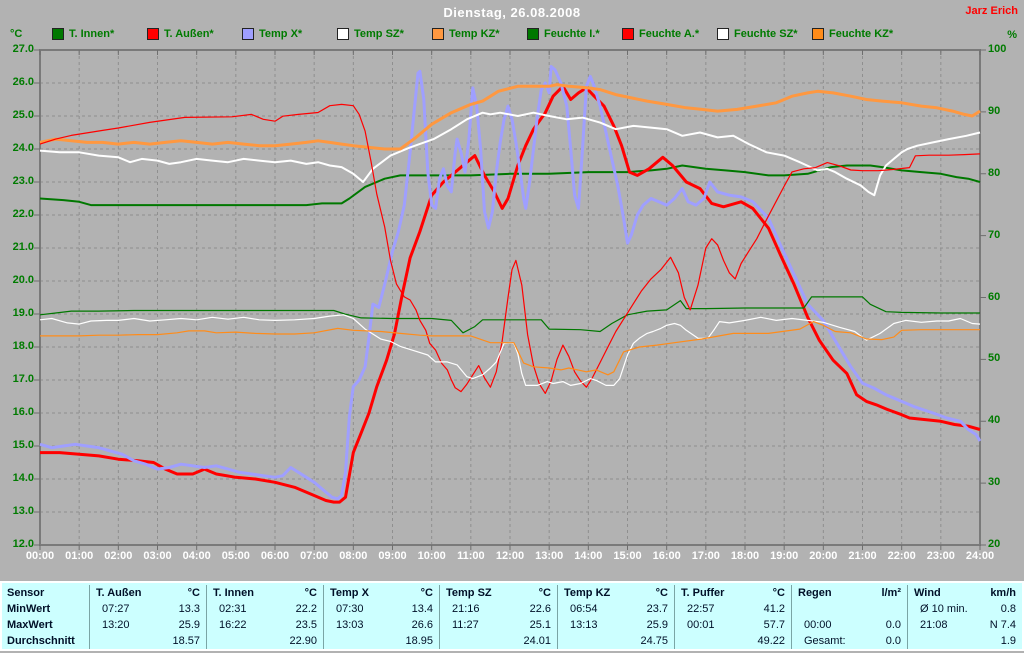 The height and width of the screenshot is (653, 1024). I want to click on table-cell: 00:00 0.0, so click(850, 625).